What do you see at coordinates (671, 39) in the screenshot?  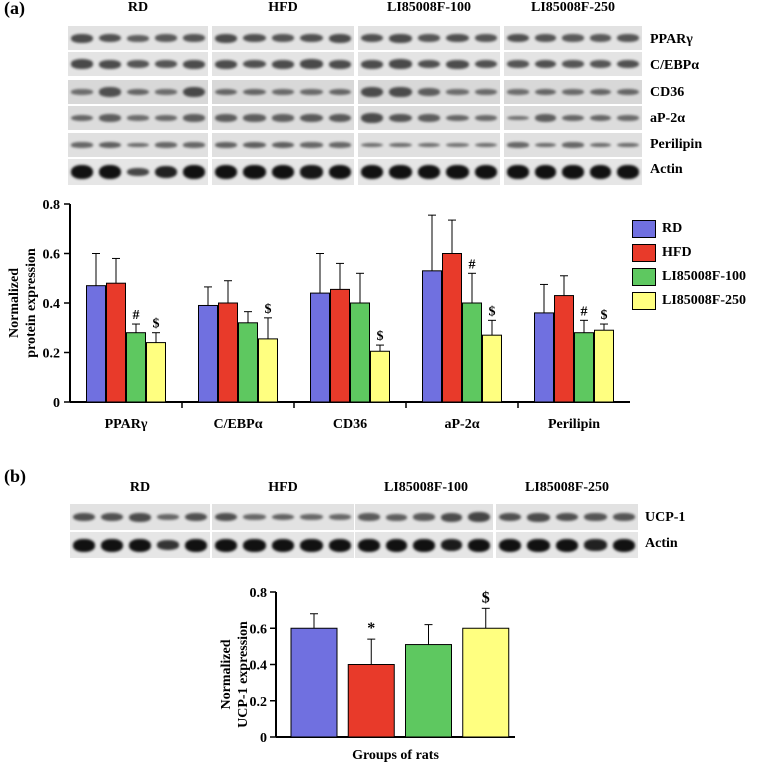 I see `blot-a-label-ppar: PPARγ` at bounding box center [671, 39].